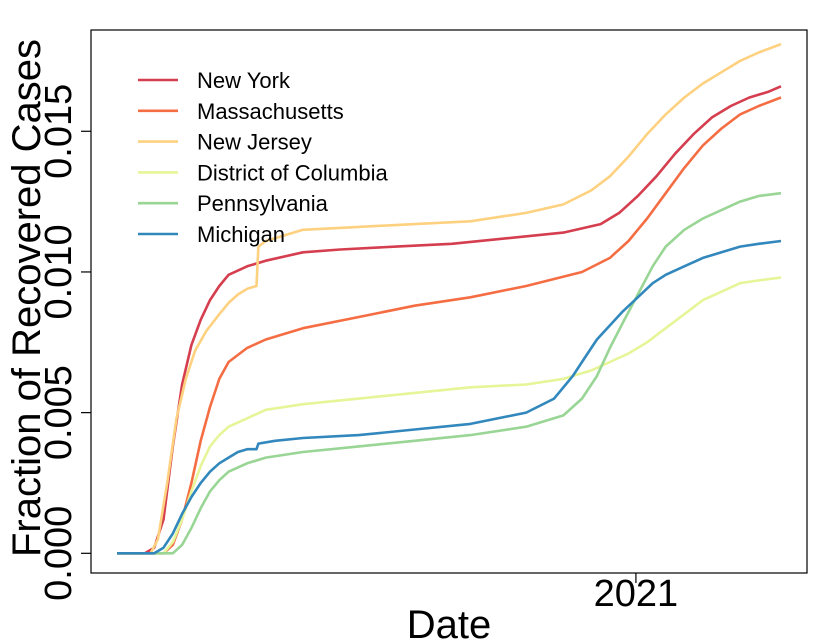 Image resolution: width=830 pixels, height=642 pixels. Describe the element at coordinates (244, 80) in the screenshot. I see `legend-label-new-york: New York` at that location.